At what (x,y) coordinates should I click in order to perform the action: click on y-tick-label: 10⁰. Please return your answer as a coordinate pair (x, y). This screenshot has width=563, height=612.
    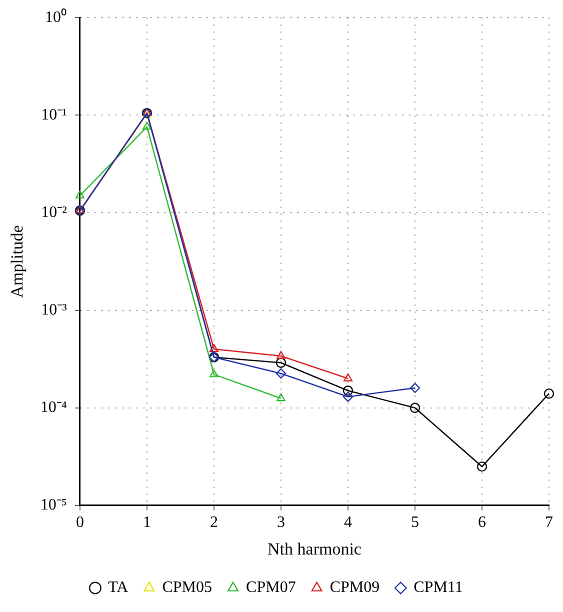
    Looking at the image, I should click on (55, 17).